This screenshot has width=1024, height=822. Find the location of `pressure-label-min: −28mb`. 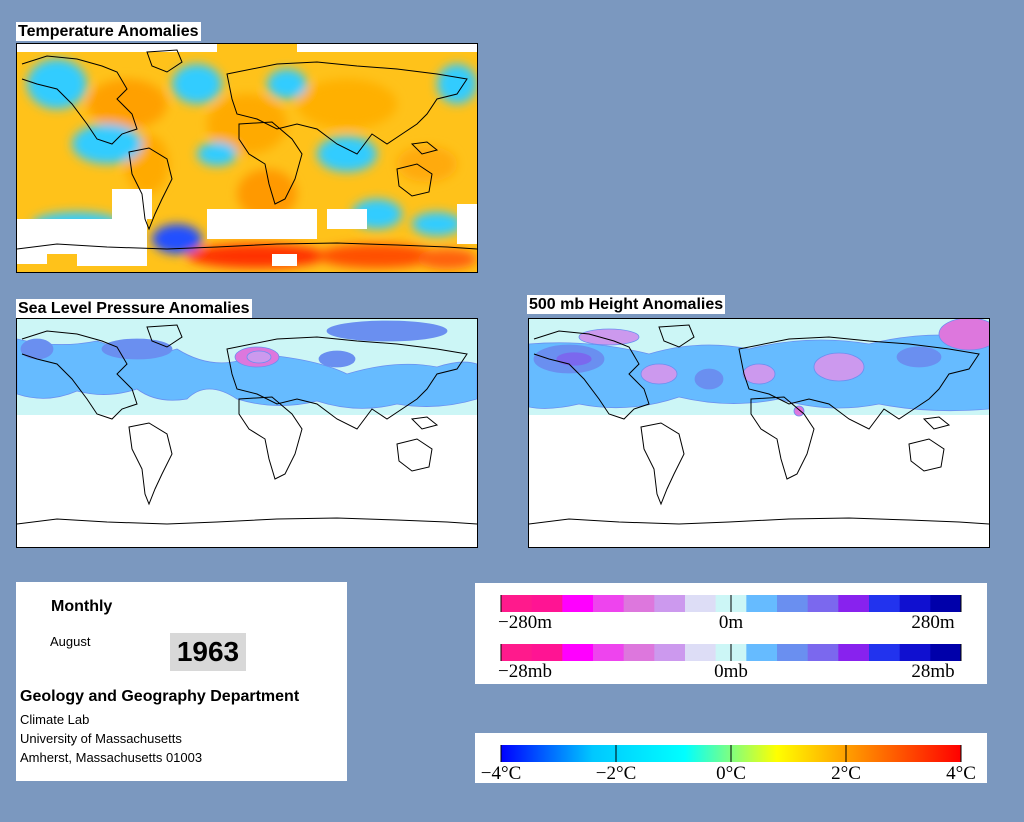

pressure-label-min: −28mb is located at coordinates (525, 671).